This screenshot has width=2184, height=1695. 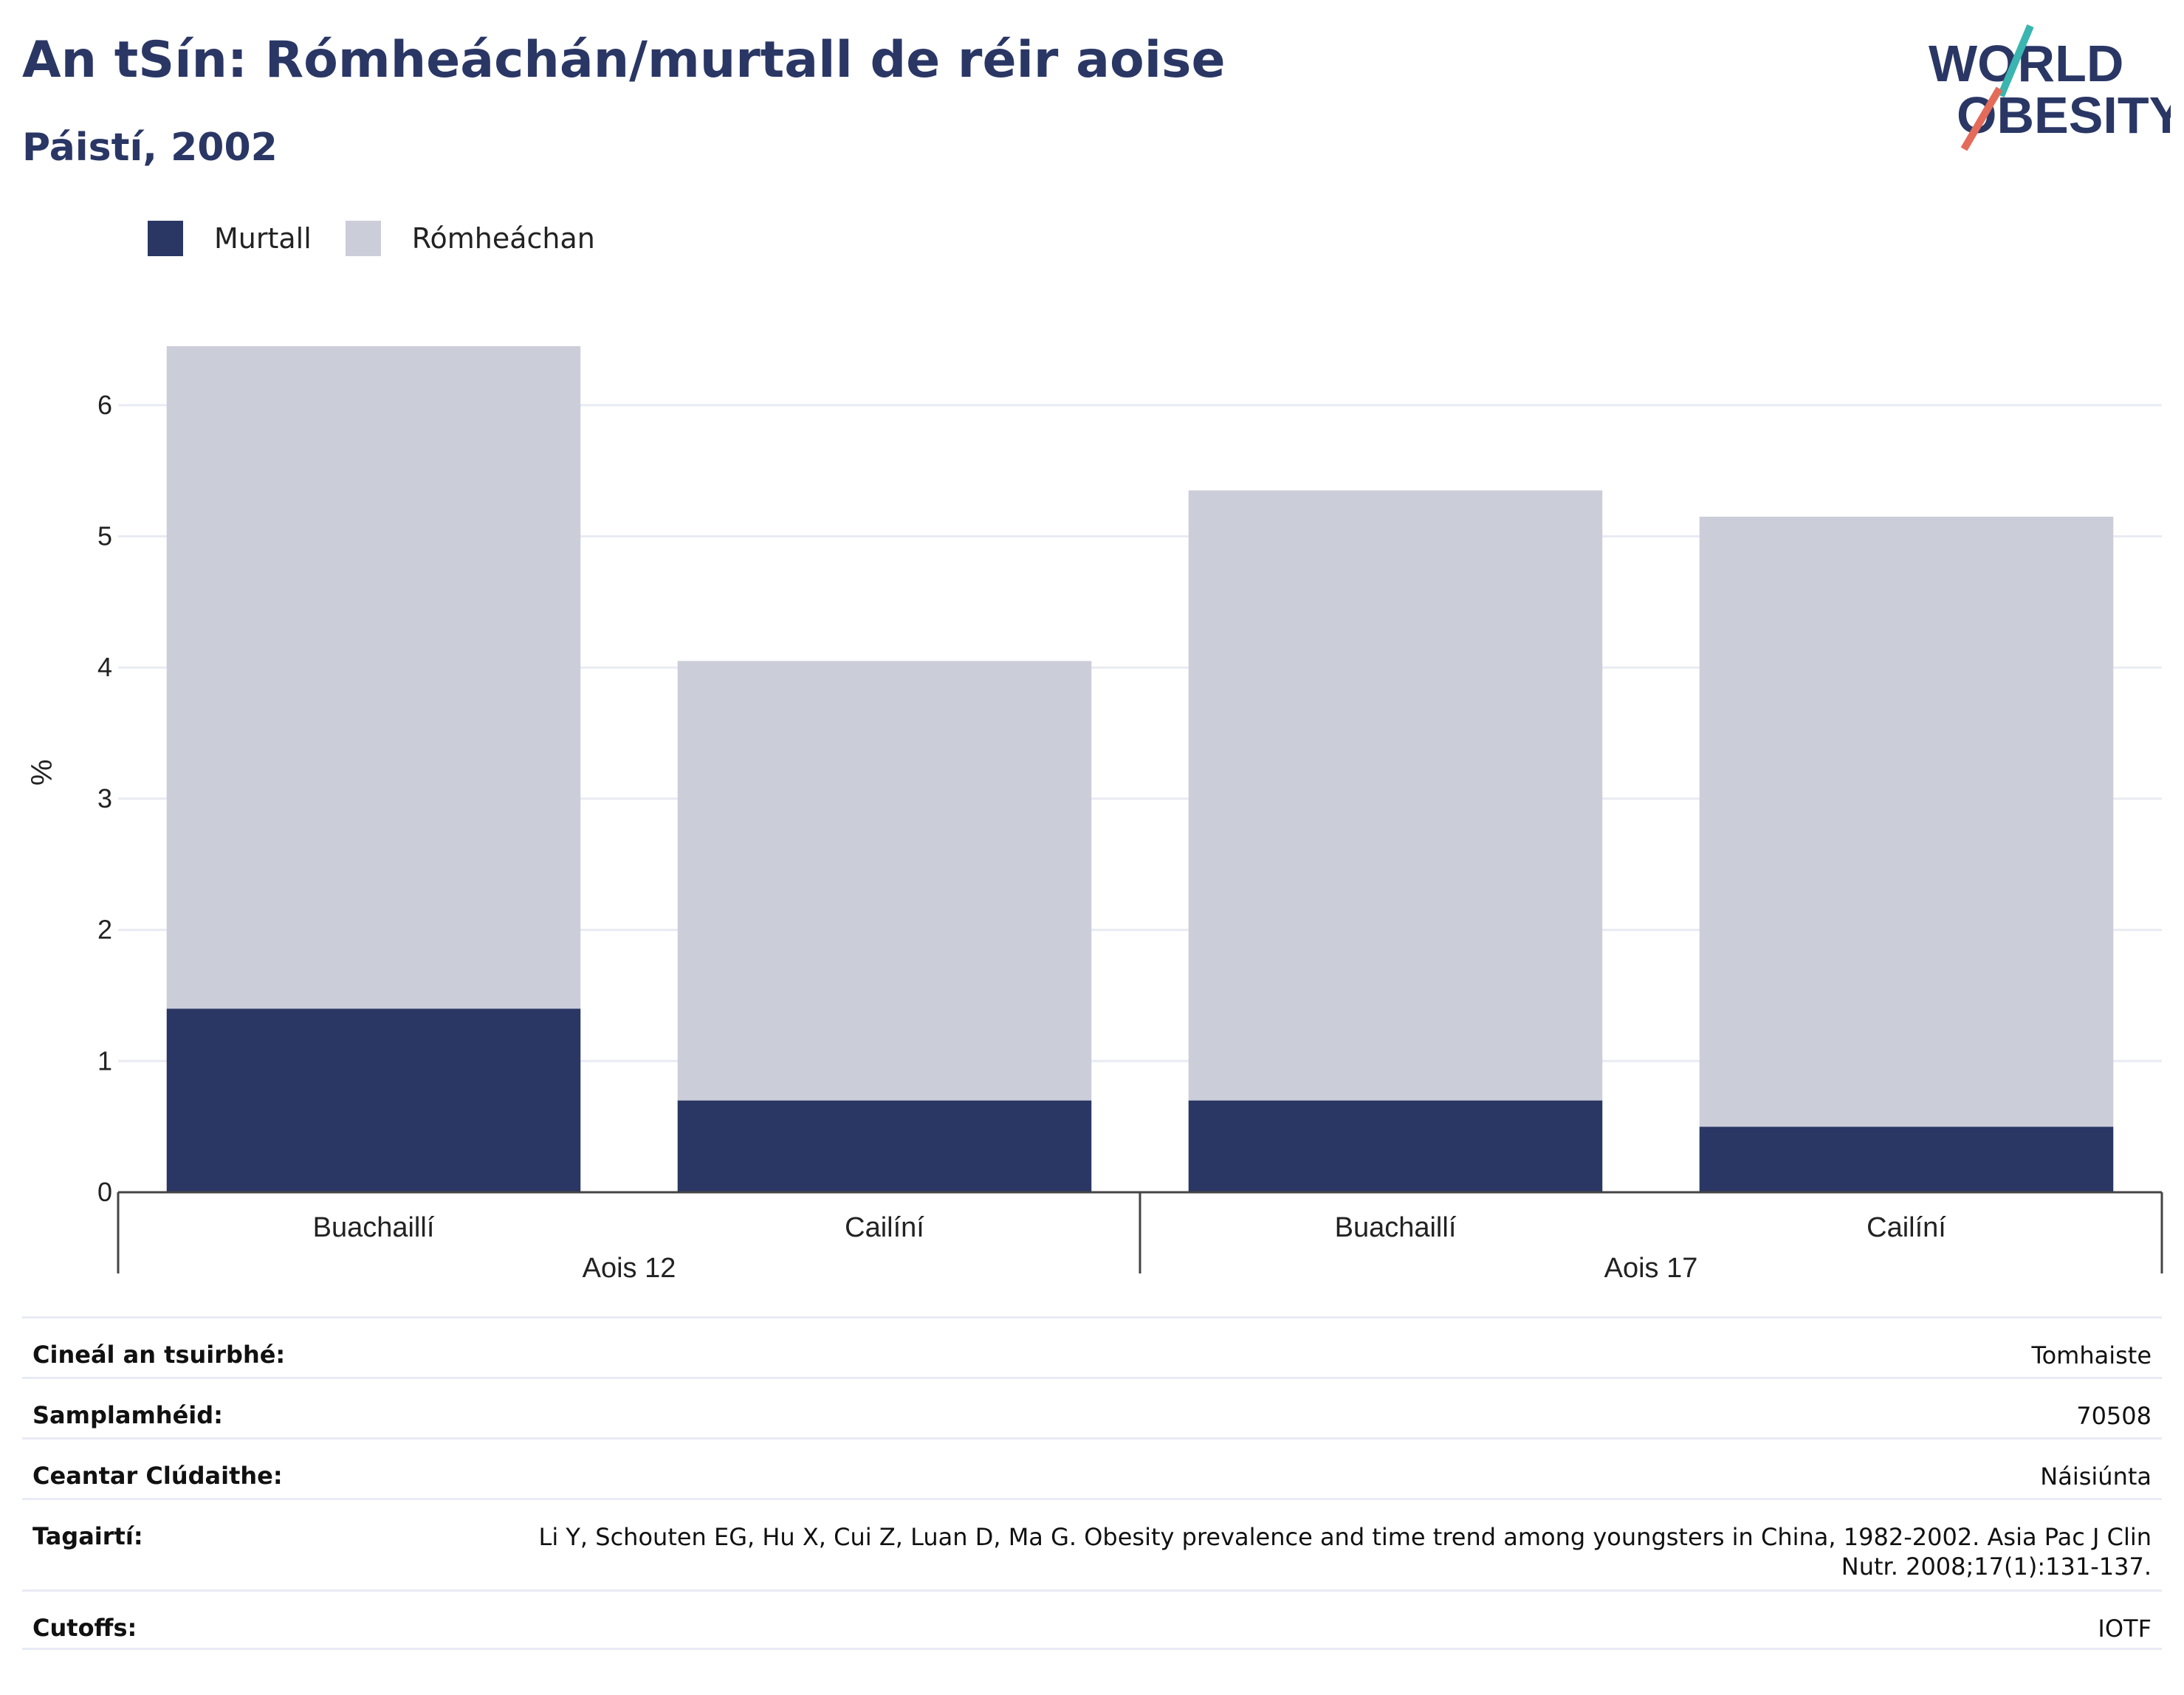 What do you see at coordinates (87, 1536) in the screenshot?
I see `info-label: Tagairtí:` at bounding box center [87, 1536].